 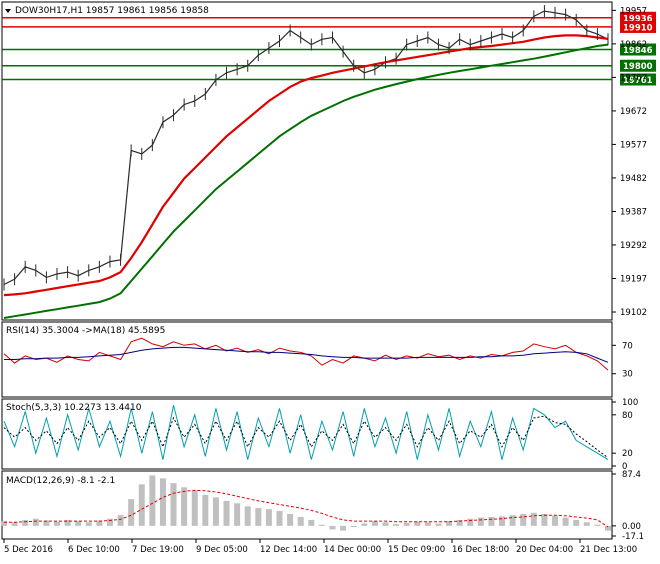 I want to click on x-tick-label: 7 Dec 19:00, so click(x=158, y=550).